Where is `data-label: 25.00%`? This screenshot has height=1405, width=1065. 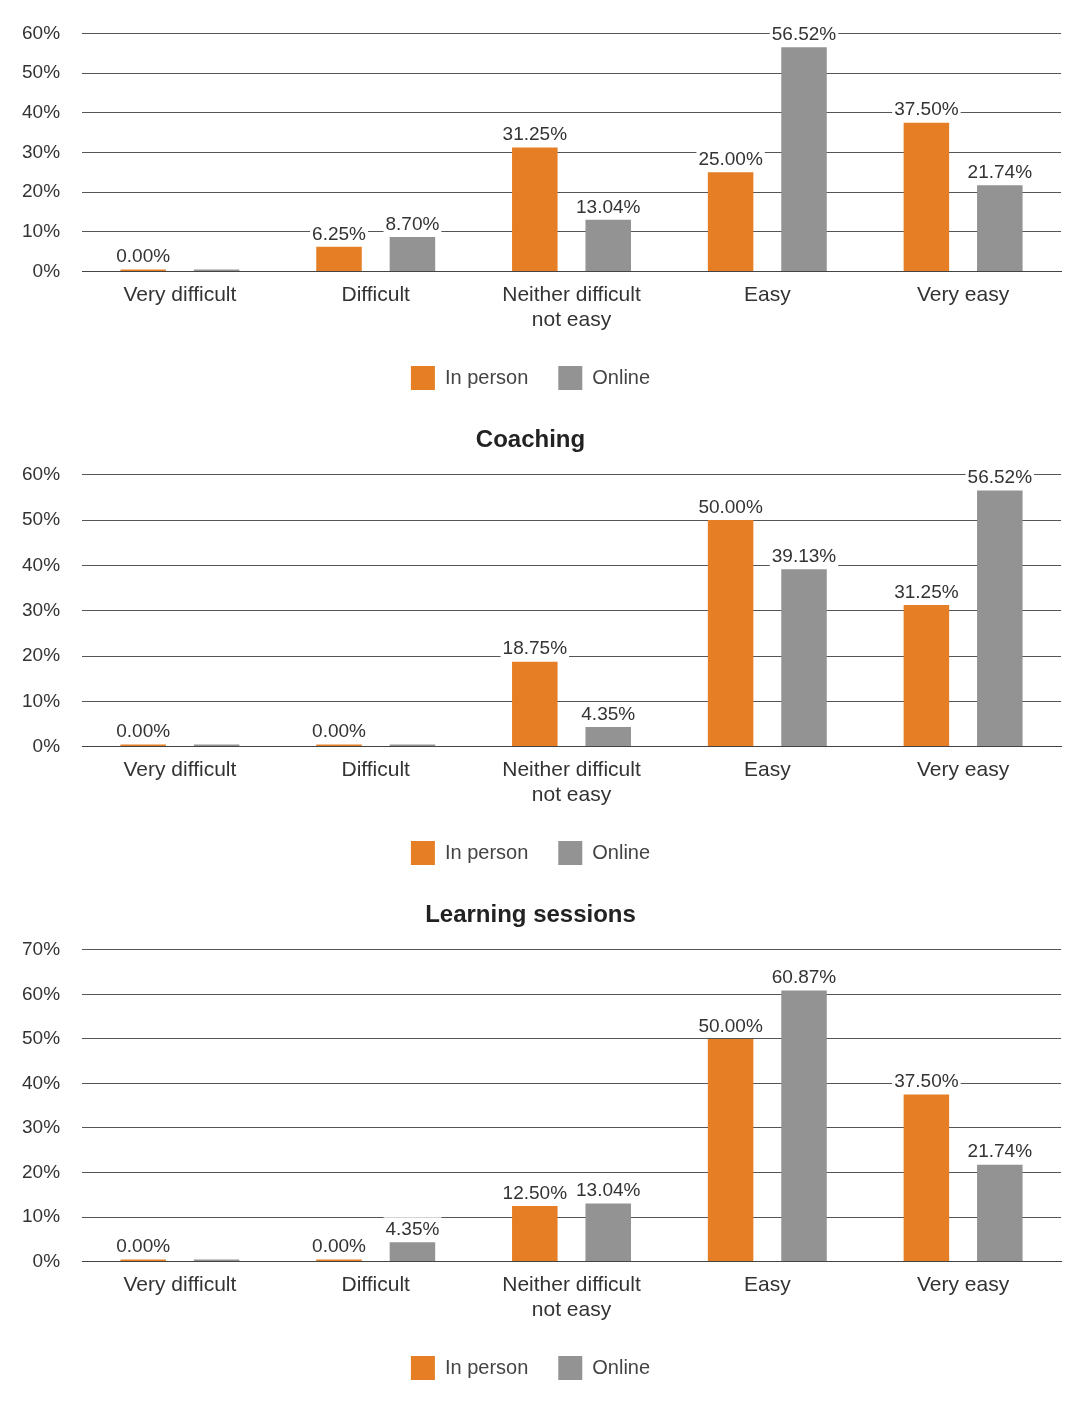 data-label: 25.00% is located at coordinates (730, 159).